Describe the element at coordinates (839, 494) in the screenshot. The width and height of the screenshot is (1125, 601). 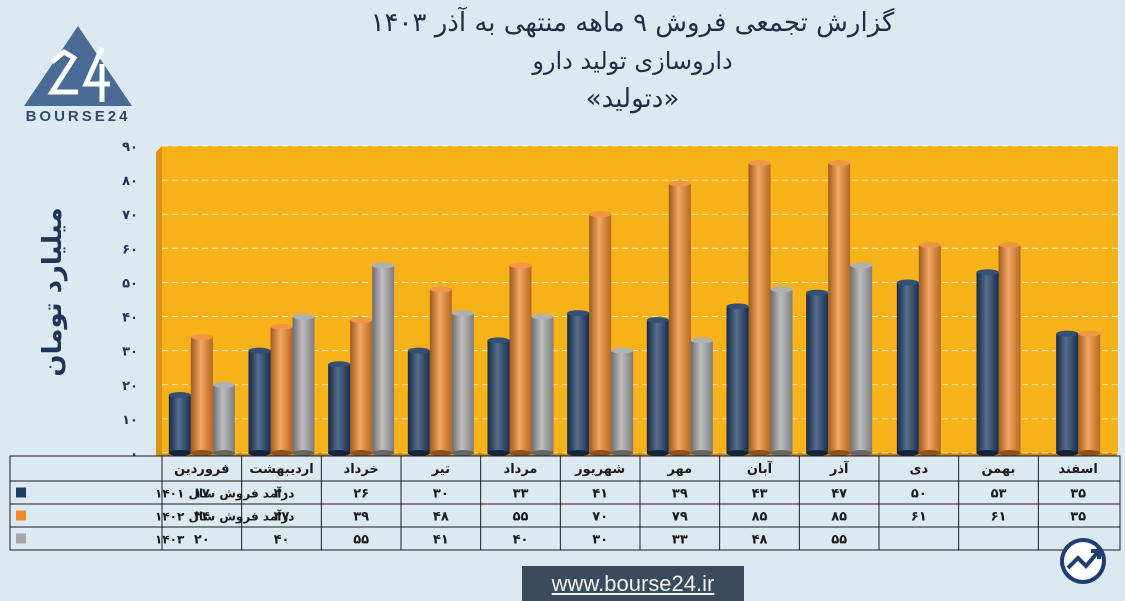
I see `data-label: ۴۷` at that location.